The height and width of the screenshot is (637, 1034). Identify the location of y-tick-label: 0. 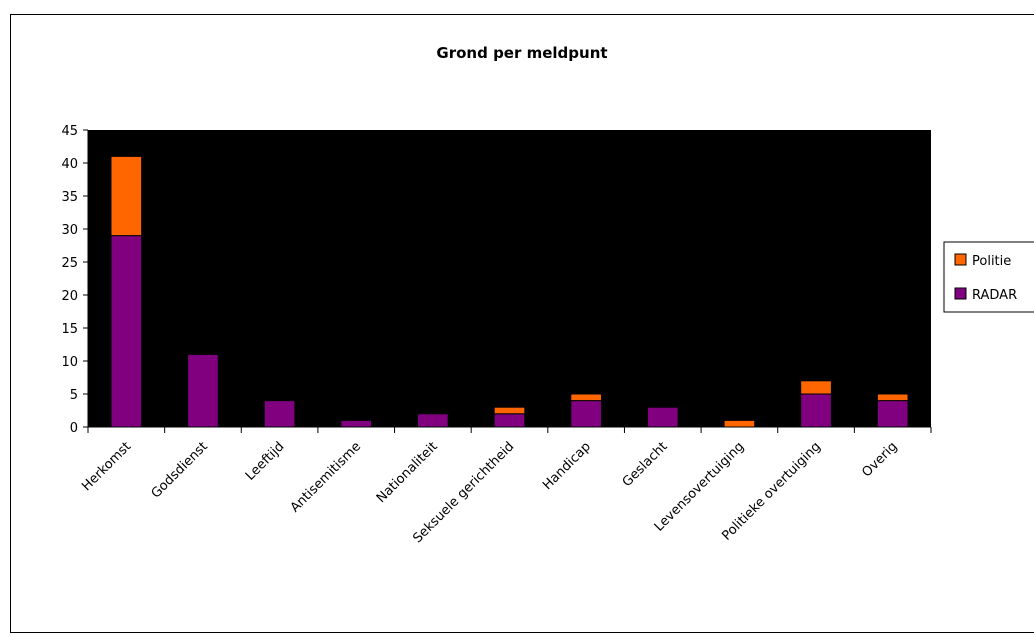
(74, 428).